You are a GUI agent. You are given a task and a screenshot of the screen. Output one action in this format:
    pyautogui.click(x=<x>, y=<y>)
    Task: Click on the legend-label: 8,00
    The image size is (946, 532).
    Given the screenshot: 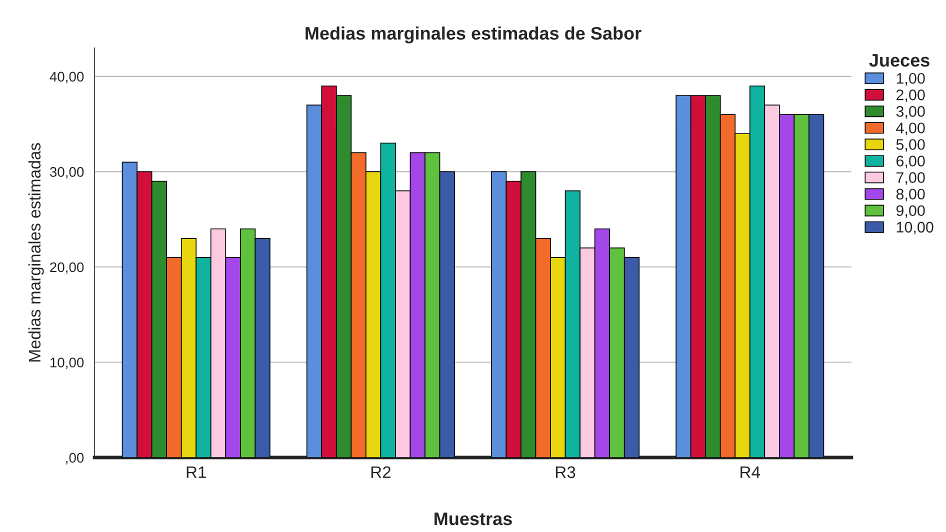 What is the action you would take?
    pyautogui.click(x=910, y=195)
    